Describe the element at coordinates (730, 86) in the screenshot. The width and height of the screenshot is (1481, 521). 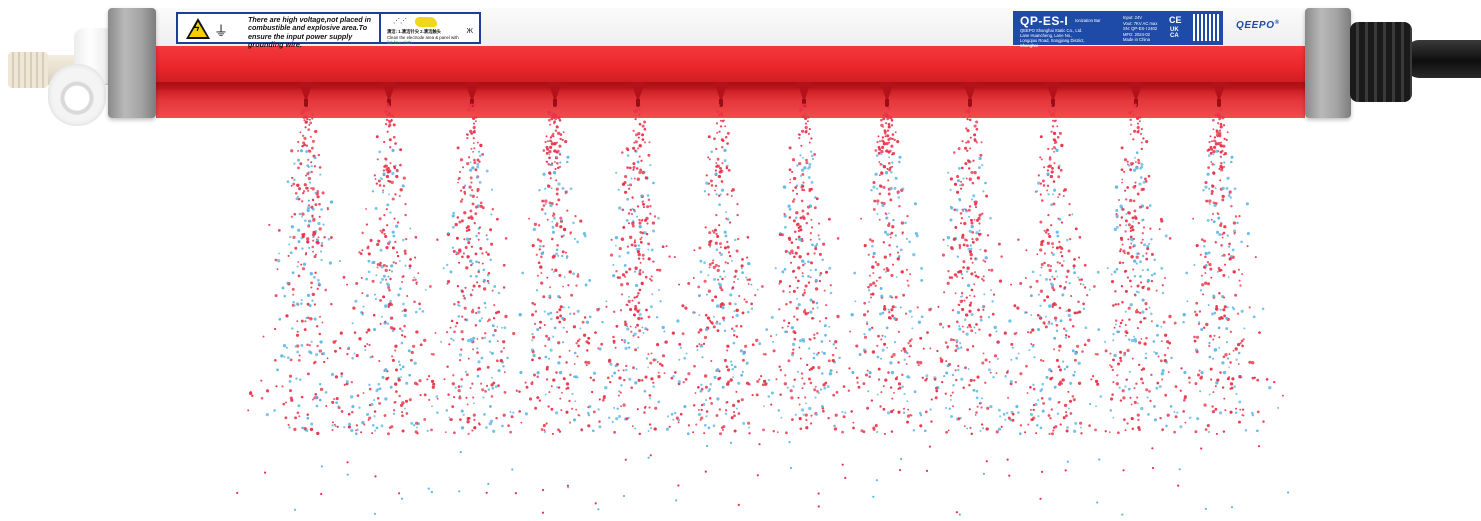
I see `ionizer-bar-groove` at that location.